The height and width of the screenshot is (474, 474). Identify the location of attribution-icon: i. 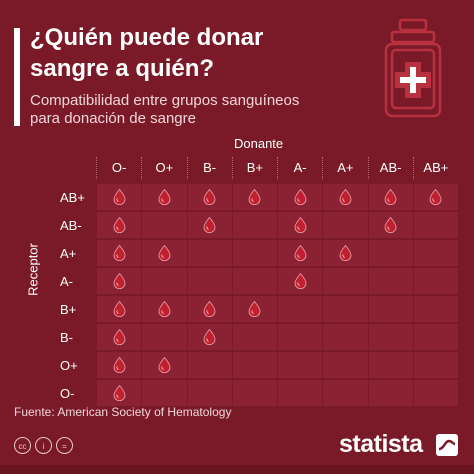
(43, 445).